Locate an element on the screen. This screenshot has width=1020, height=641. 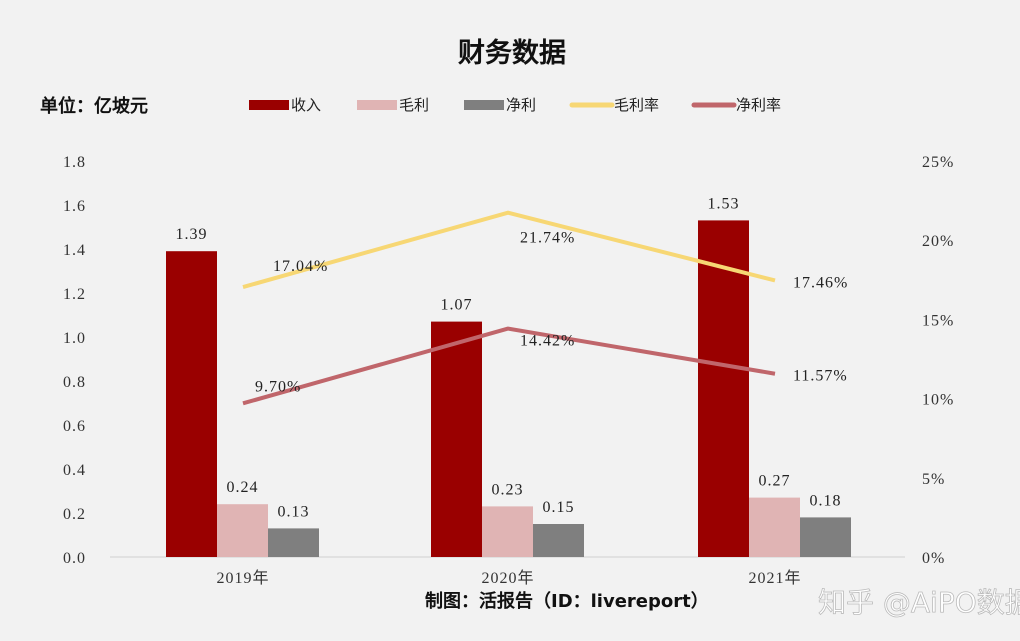
line-data-label: 9.70% is located at coordinates (278, 386).